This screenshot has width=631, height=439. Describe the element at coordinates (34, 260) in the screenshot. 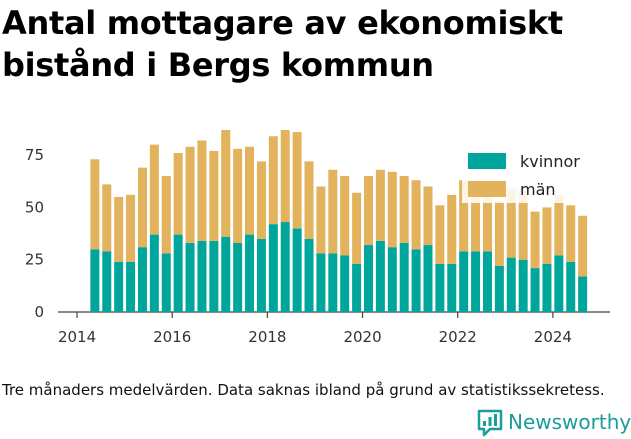

I see `y-tick-label: 25` at that location.